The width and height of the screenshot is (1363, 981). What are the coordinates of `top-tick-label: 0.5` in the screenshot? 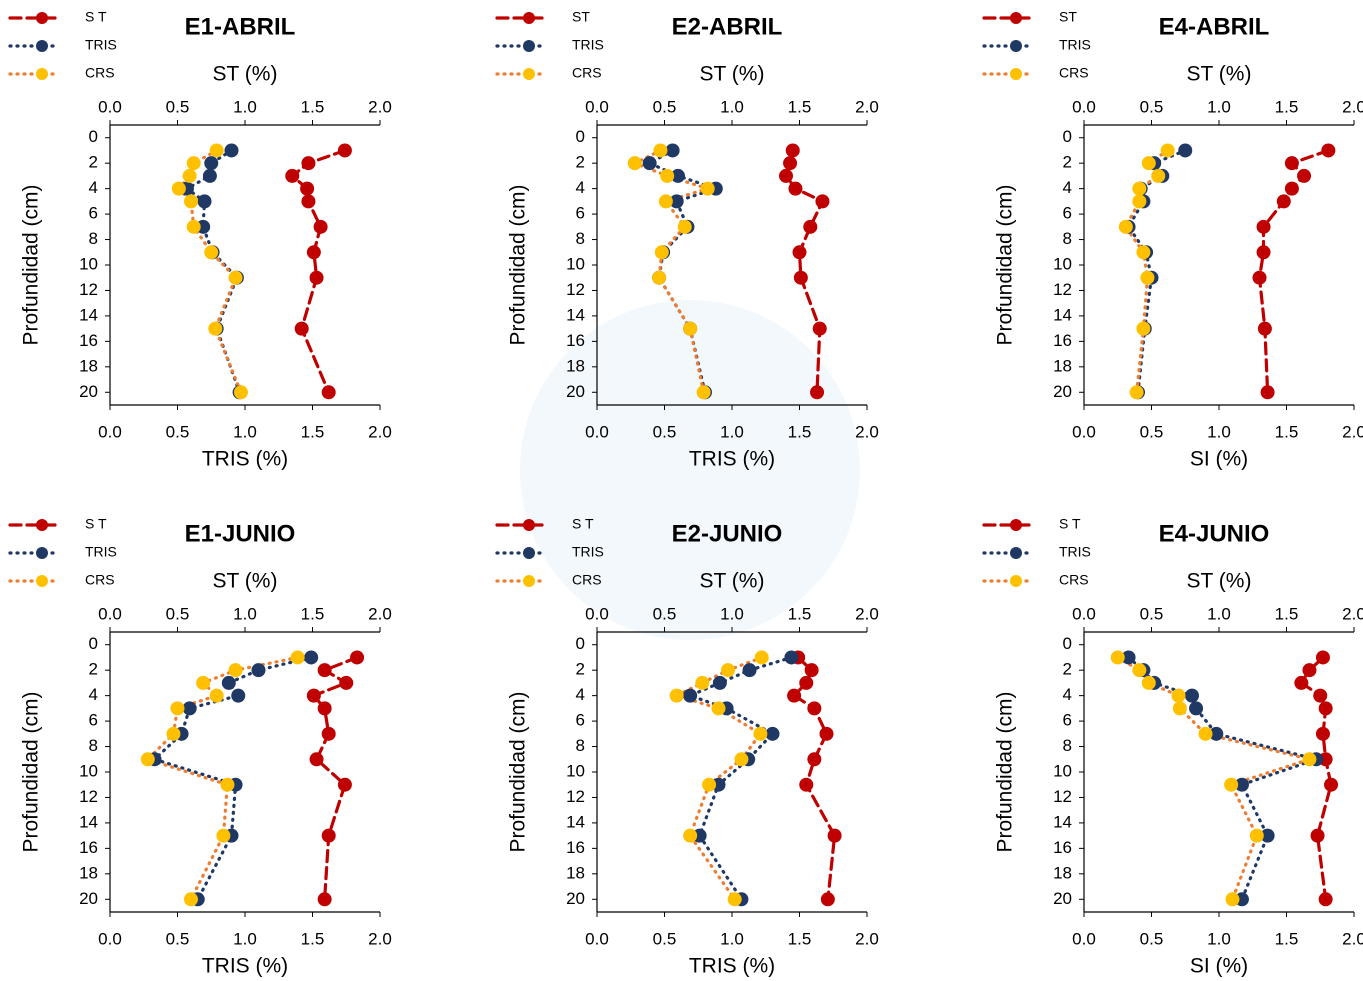 It's located at (665, 613).